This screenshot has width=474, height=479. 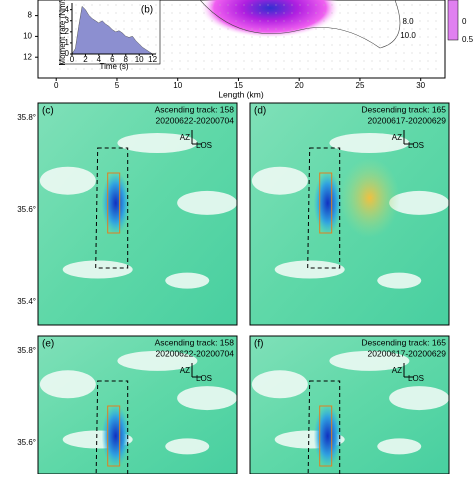 I want to click on los-label: LOS, so click(x=416, y=378).